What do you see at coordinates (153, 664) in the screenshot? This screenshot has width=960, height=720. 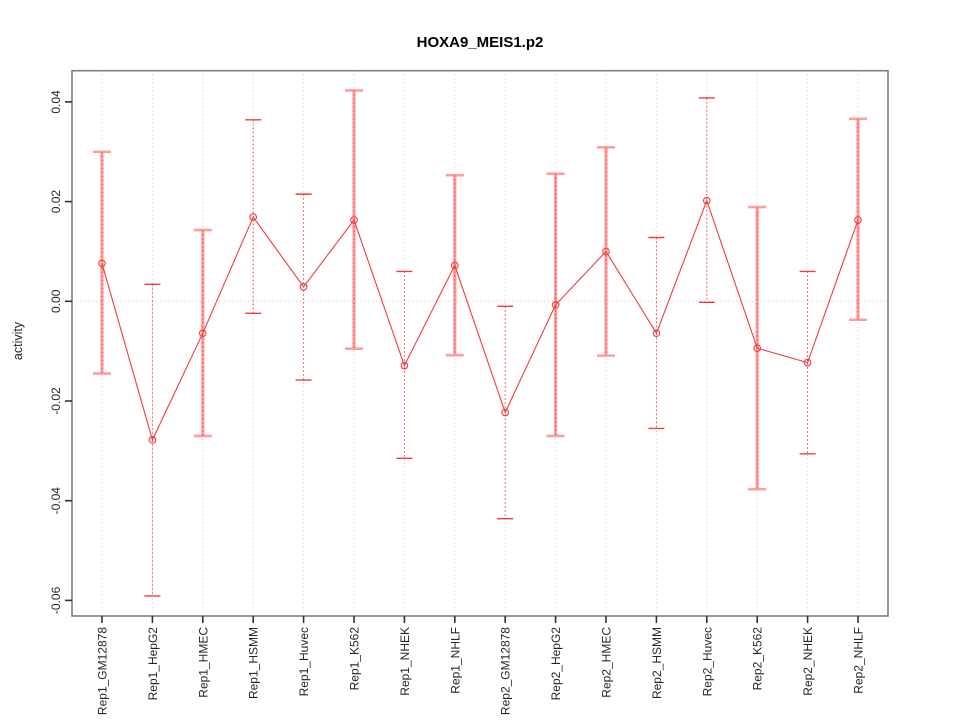 I see `x-tick-label: Rep1_HepG2` at bounding box center [153, 664].